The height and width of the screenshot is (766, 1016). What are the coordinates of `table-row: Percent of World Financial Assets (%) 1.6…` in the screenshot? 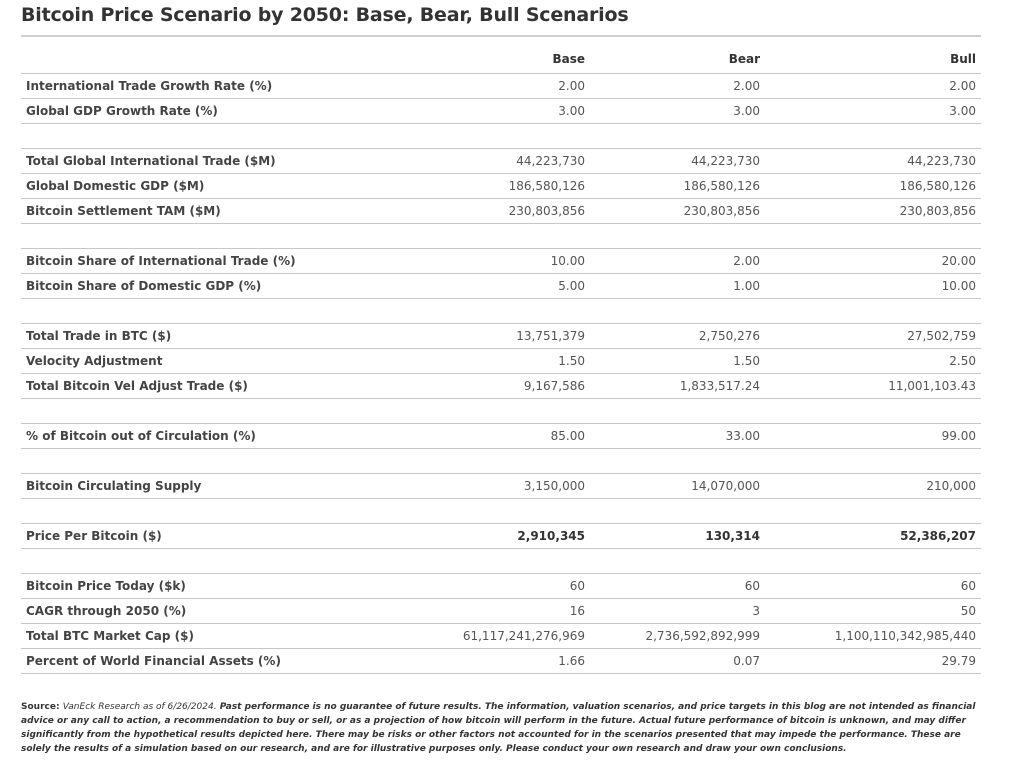 It's located at (501, 661).